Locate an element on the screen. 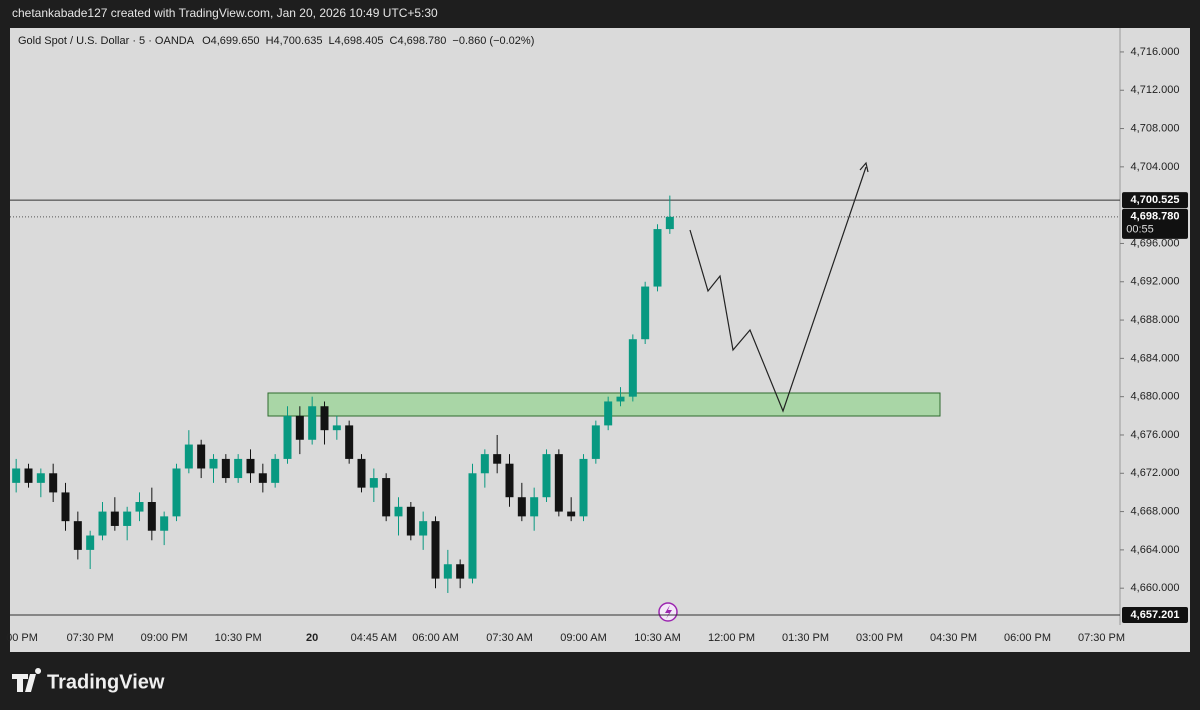  x-tick-label: 10:30 PM is located at coordinates (238, 638).